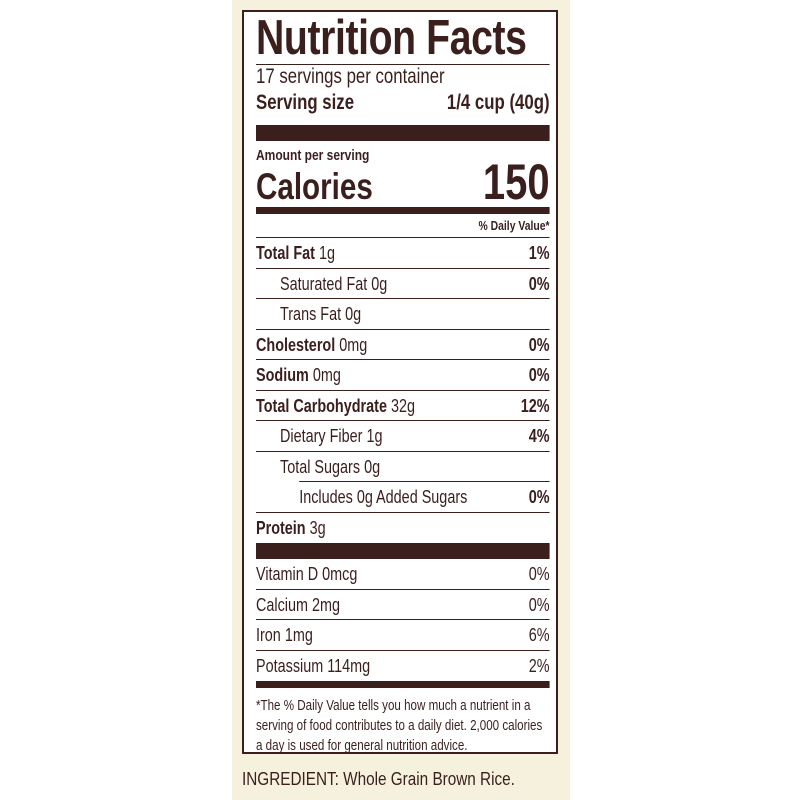 This screenshot has width=800, height=800. I want to click on serving-size: Serving size 1/4 cup (40g), so click(403, 103).